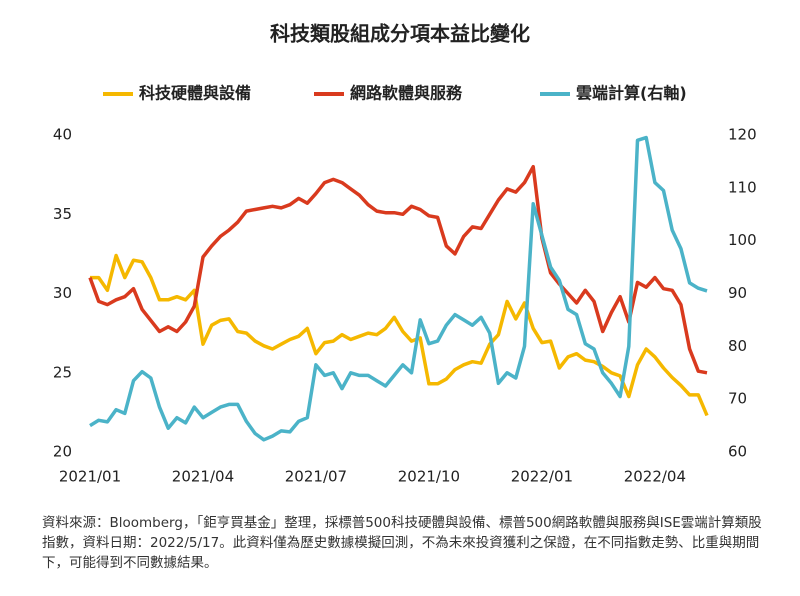 This screenshot has height=596, width=800. Describe the element at coordinates (737, 399) in the screenshot. I see `y2-tick-label: 70` at that location.